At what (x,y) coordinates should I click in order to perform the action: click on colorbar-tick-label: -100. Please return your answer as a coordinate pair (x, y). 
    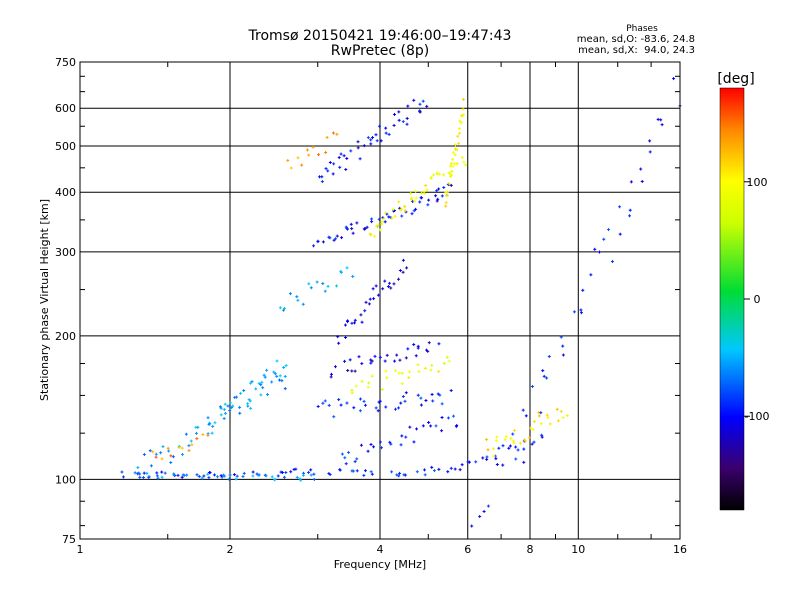
    Looking at the image, I should click on (757, 416).